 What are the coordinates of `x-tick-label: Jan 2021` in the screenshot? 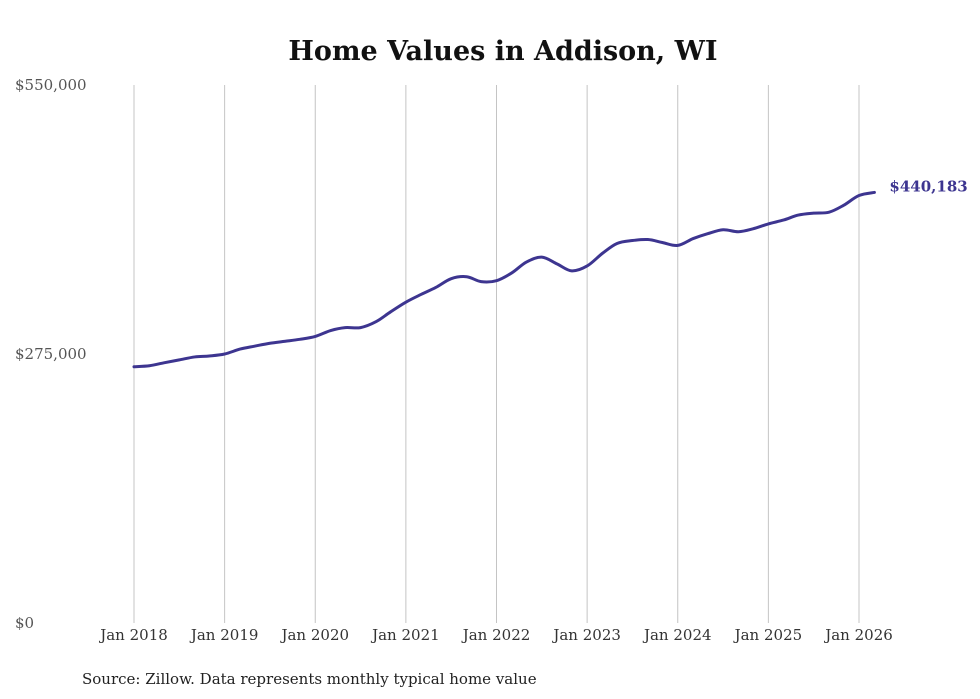 It's located at (405, 635).